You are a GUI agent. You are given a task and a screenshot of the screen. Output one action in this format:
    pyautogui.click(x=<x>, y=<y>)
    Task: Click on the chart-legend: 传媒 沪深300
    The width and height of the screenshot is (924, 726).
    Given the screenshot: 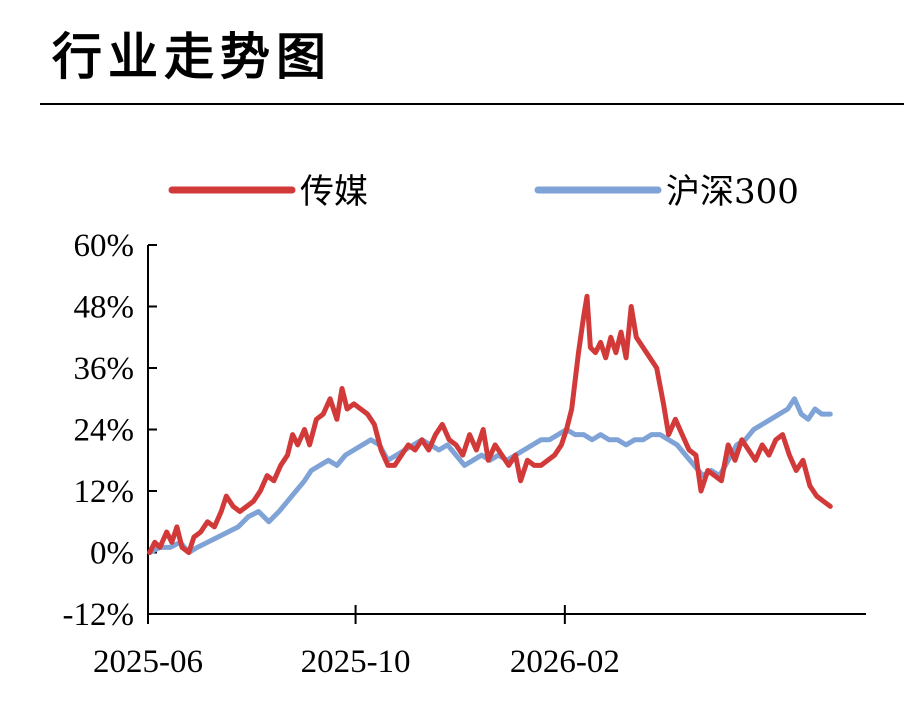 What is the action you would take?
    pyautogui.click(x=483, y=192)
    